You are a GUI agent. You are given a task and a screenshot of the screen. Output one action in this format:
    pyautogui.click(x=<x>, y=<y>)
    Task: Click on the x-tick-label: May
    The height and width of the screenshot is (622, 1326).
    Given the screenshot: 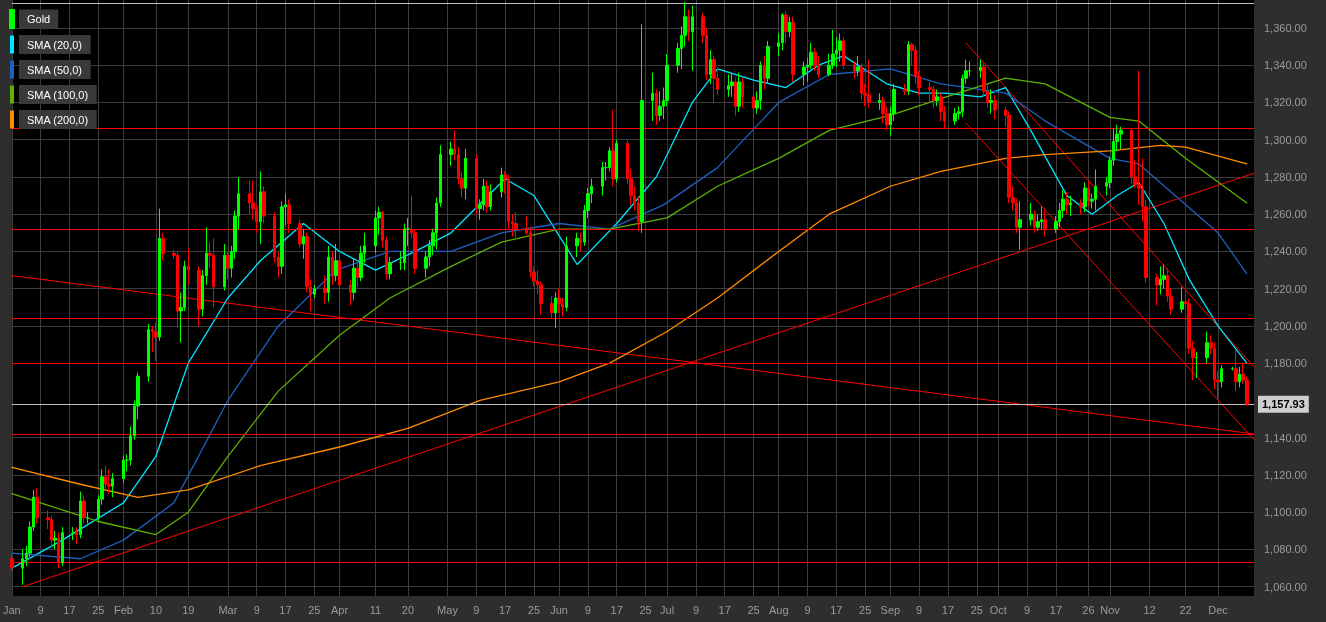 What is the action you would take?
    pyautogui.click(x=448, y=609)
    